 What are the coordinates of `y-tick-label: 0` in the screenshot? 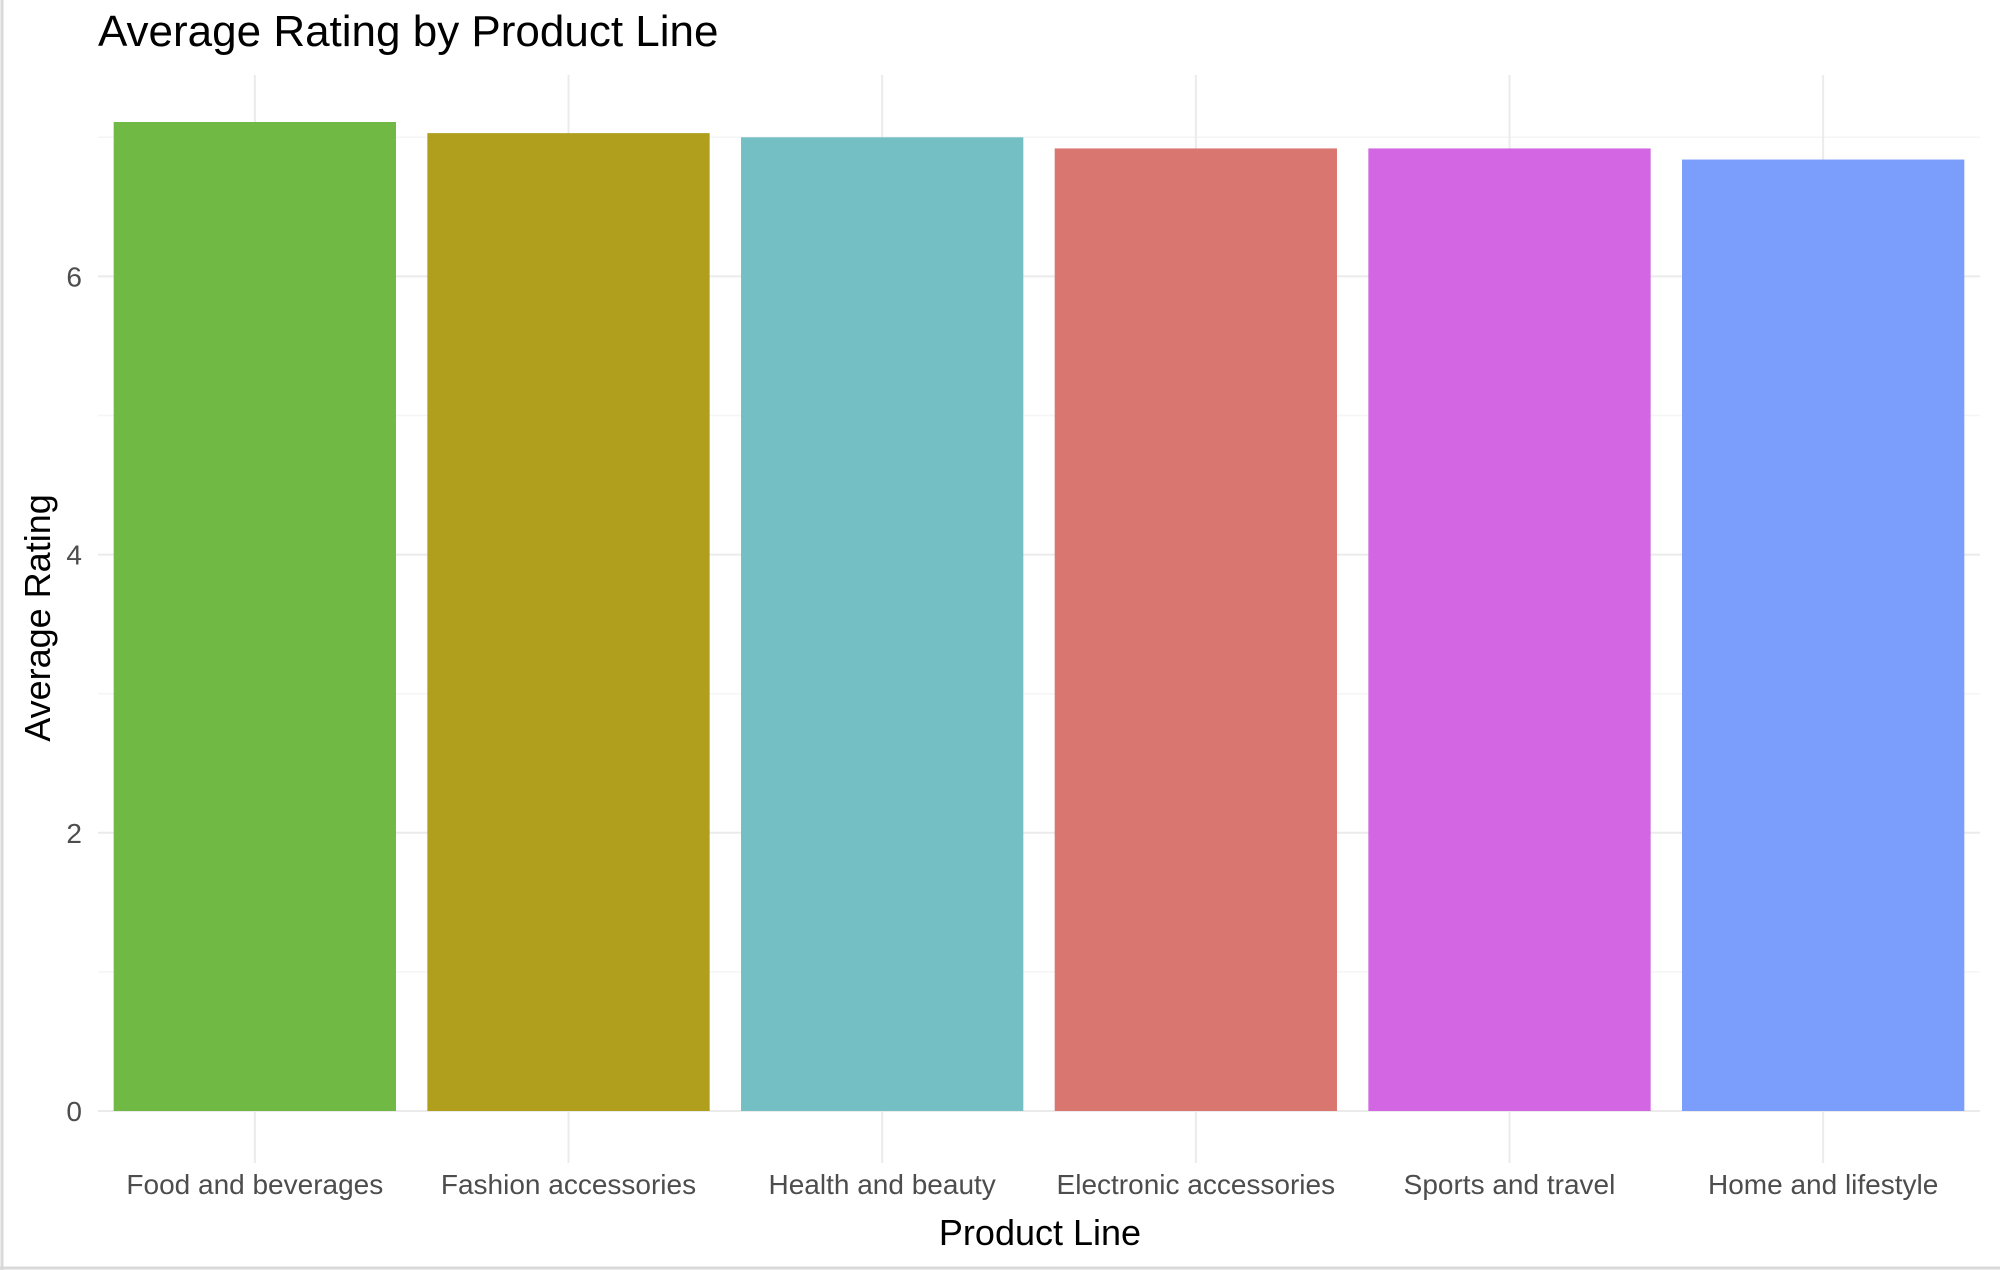 It's located at (74, 1111).